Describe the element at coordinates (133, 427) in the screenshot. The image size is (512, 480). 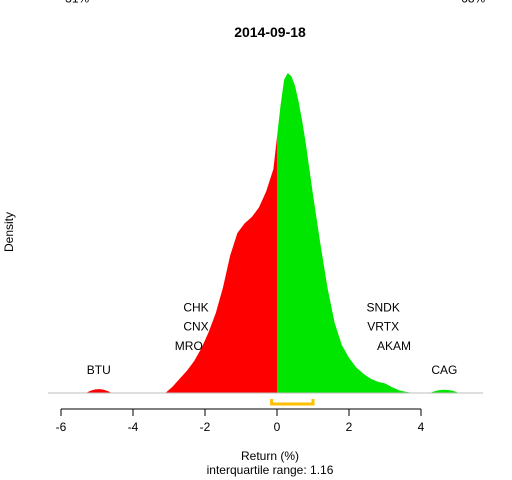
I see `x-tick-label: -4` at that location.